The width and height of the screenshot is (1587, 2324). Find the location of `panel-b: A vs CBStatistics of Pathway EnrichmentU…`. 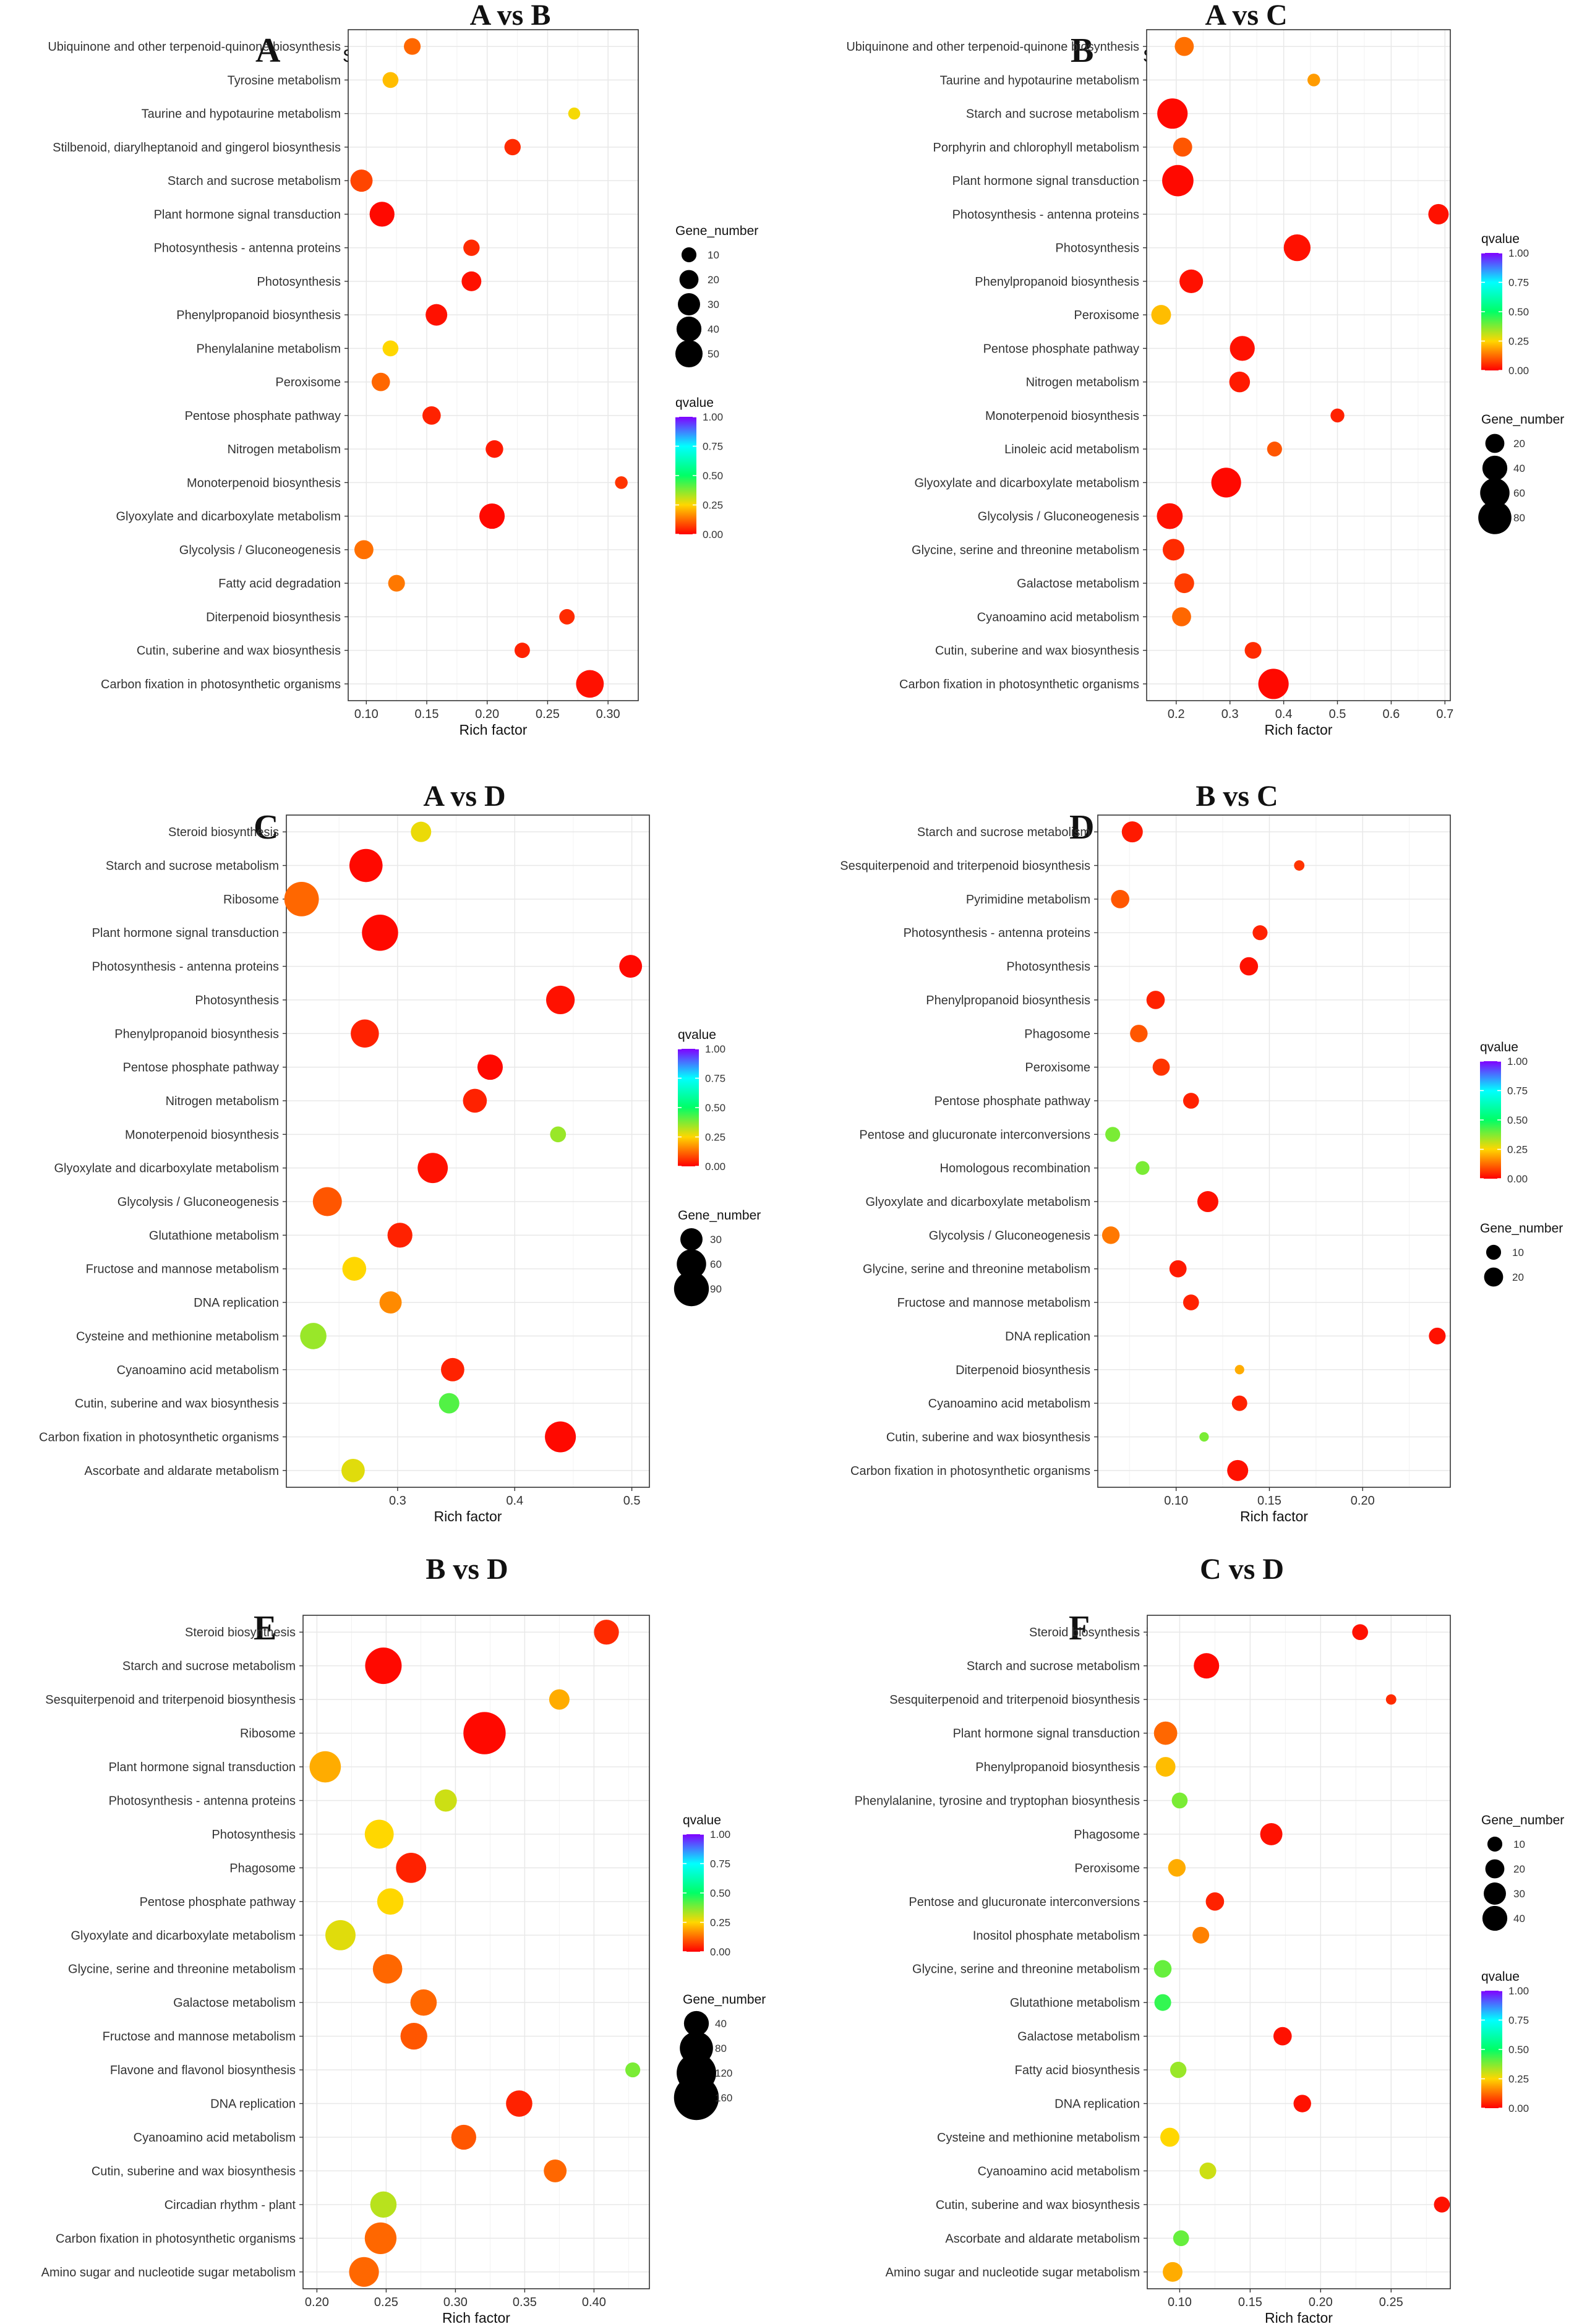

panel-b: A vs CBStatistics of Pathway EnrichmentU… is located at coordinates (1205, 369).